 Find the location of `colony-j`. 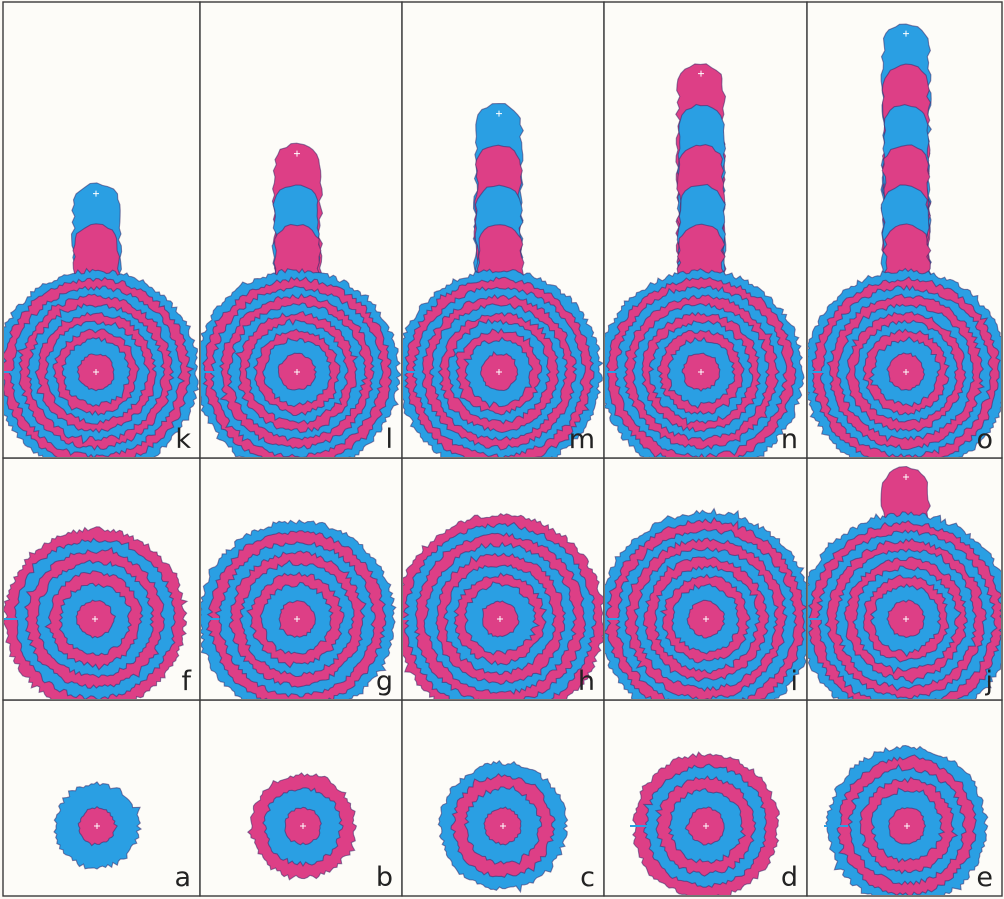

colony-j is located at coordinates (904, 582).